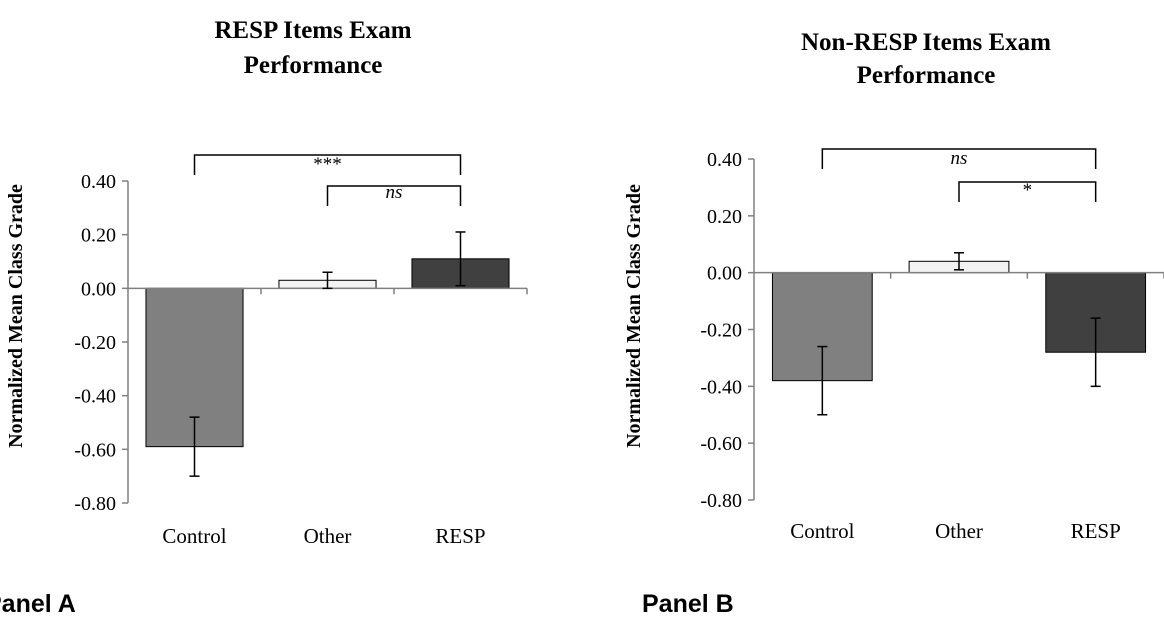 The width and height of the screenshot is (1164, 625). Describe the element at coordinates (38, 604) in the screenshot. I see `panel-label: Panel A` at that location.